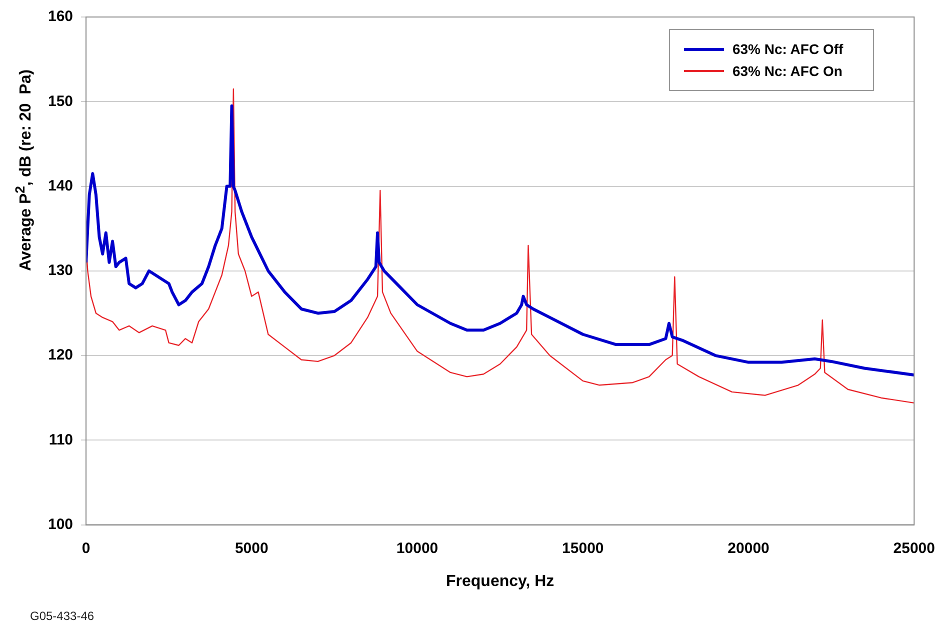 This screenshot has width=945, height=625. I want to click on y-tick-label: 100, so click(61, 524).